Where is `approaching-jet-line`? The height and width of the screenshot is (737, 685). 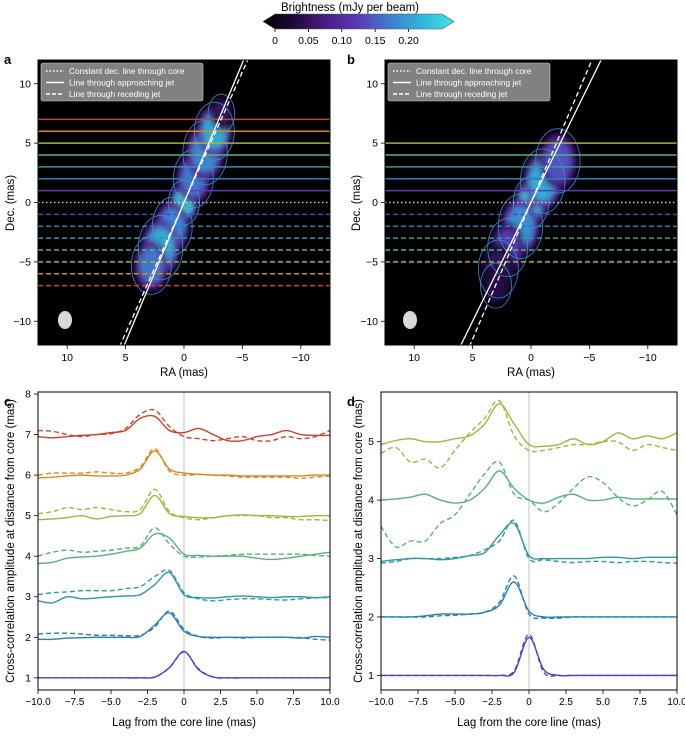 approaching-jet-line is located at coordinates (184, 202).